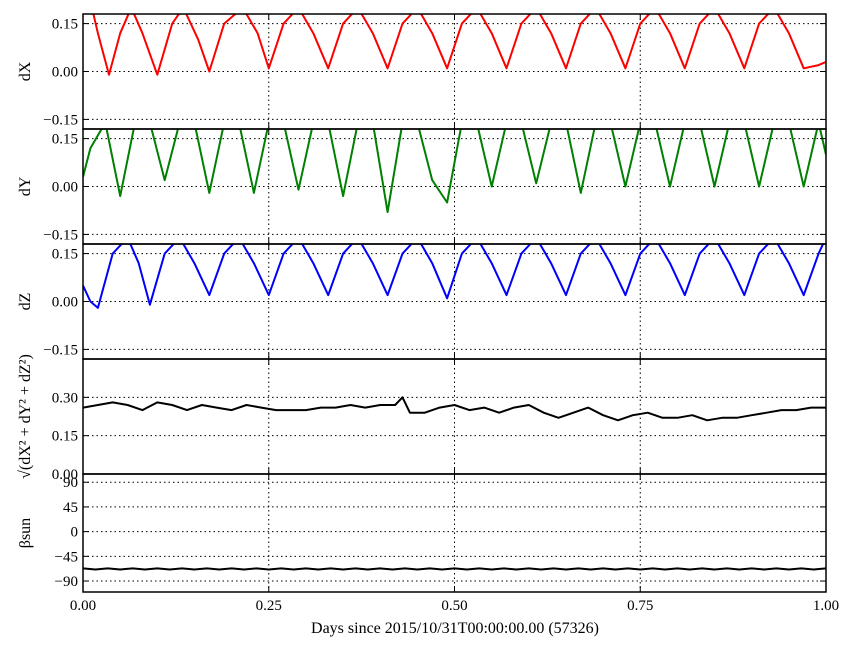  What do you see at coordinates (25, 416) in the screenshot?
I see `panel-4-y-axis-label: √(dX² + dY² + dZ²)` at bounding box center [25, 416].